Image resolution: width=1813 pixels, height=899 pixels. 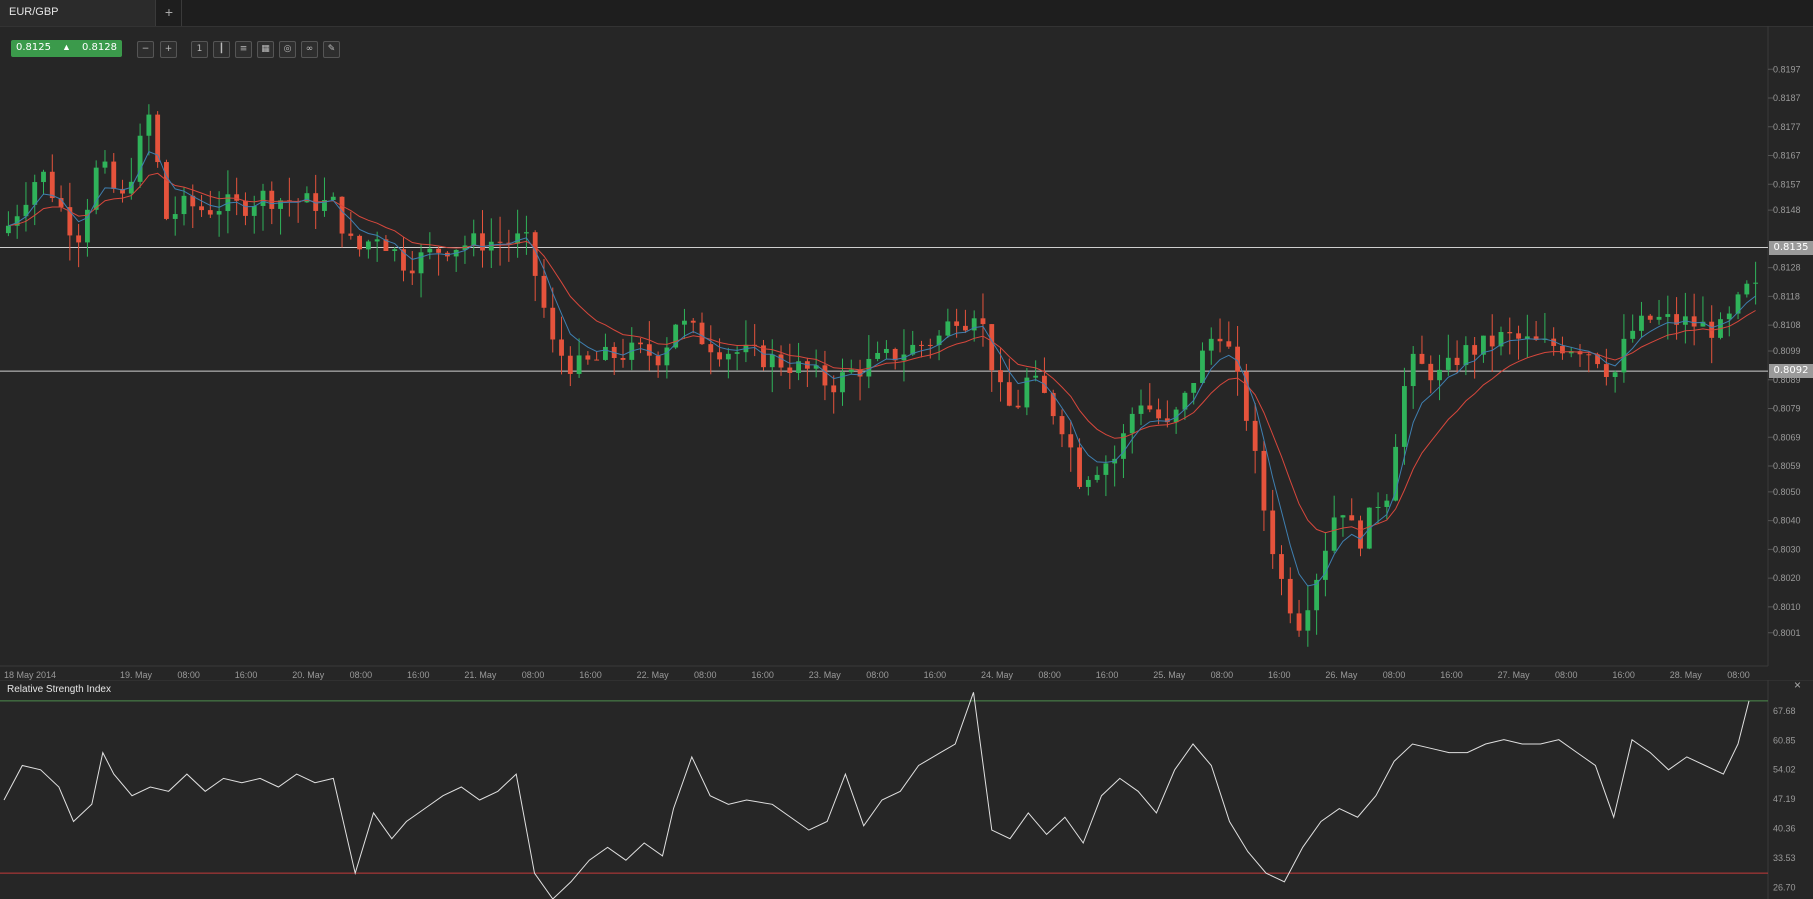 I want to click on snapshot-icon: ◎, so click(x=287, y=49).